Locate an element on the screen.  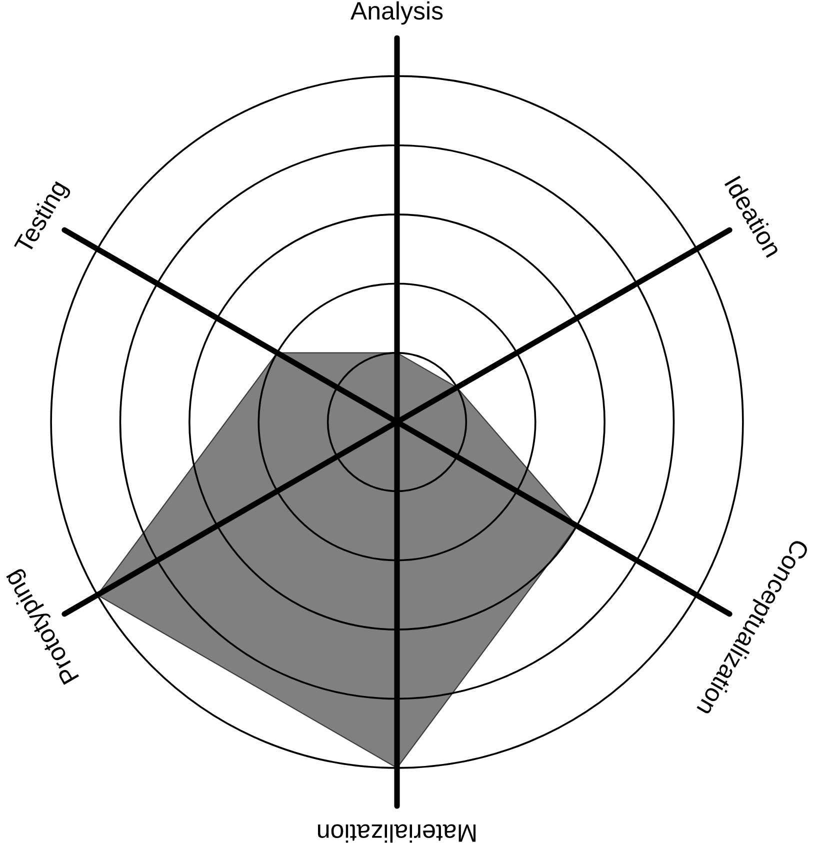
spoke-label: Analysis is located at coordinates (396, 13).